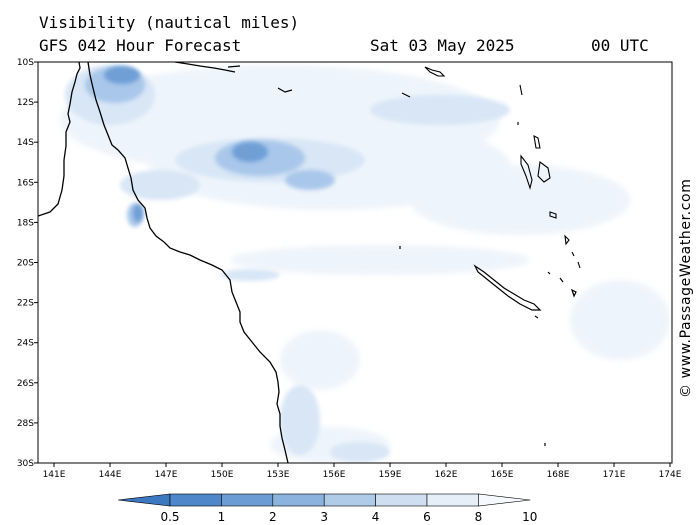 The image size is (700, 525). I want to click on lon-tick-label: 150E, so click(222, 475).